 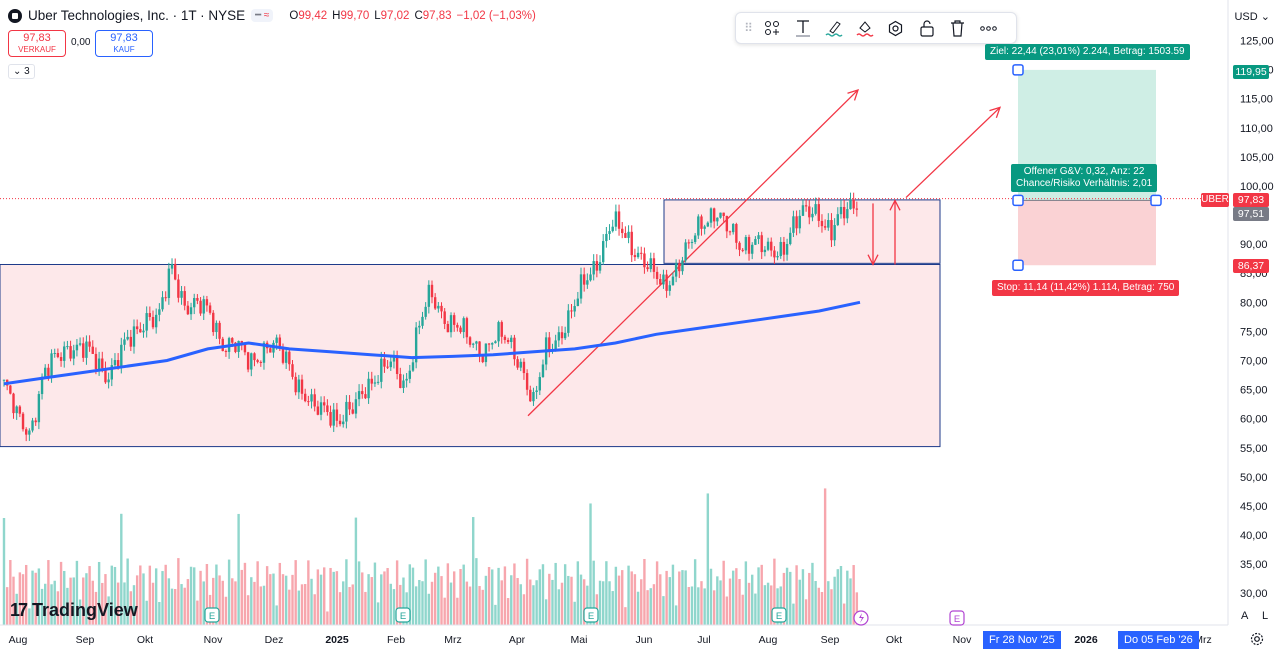 I want to click on lock-icon, so click(x=926, y=28).